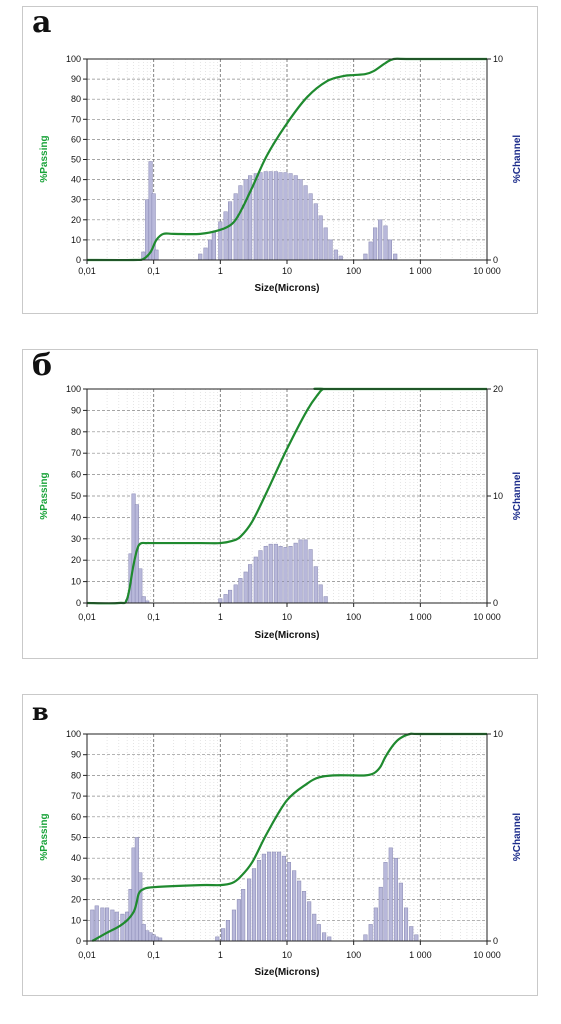 Image resolution: width=561 pixels, height=1024 pixels. What do you see at coordinates (220, 271) in the screenshot?
I see `x-tick-label: 1` at bounding box center [220, 271].